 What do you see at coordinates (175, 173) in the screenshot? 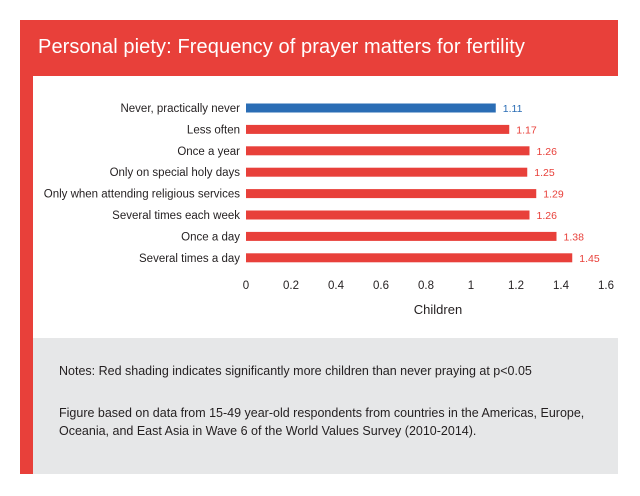
I see `category-label: Only on special holy days` at bounding box center [175, 173].